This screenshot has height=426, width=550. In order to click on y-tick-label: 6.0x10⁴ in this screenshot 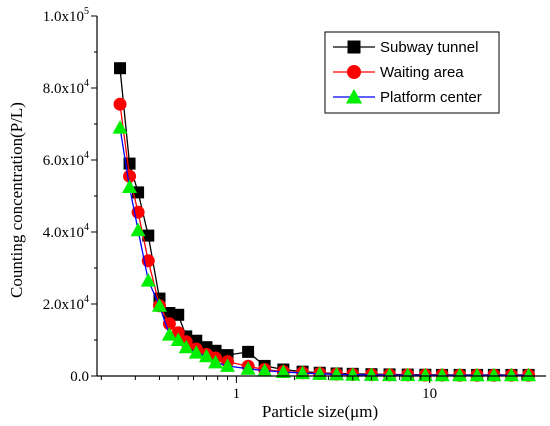, I will do `click(66, 159)`.